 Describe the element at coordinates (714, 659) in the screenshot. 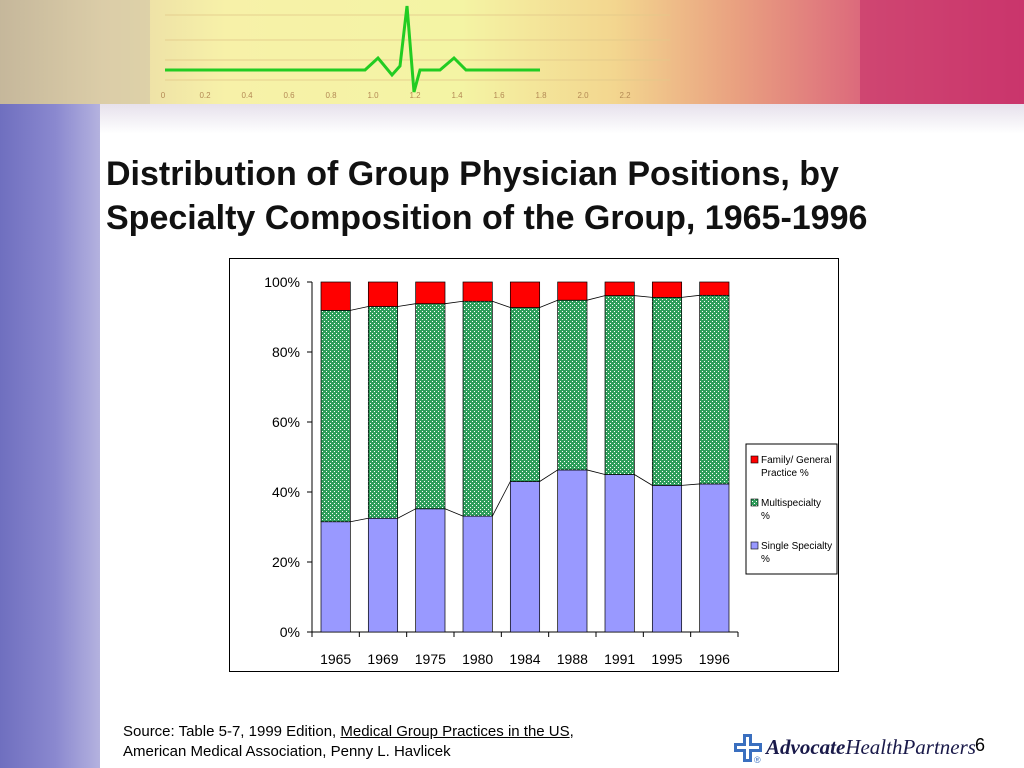

I see `x-tick-label: 1996` at that location.